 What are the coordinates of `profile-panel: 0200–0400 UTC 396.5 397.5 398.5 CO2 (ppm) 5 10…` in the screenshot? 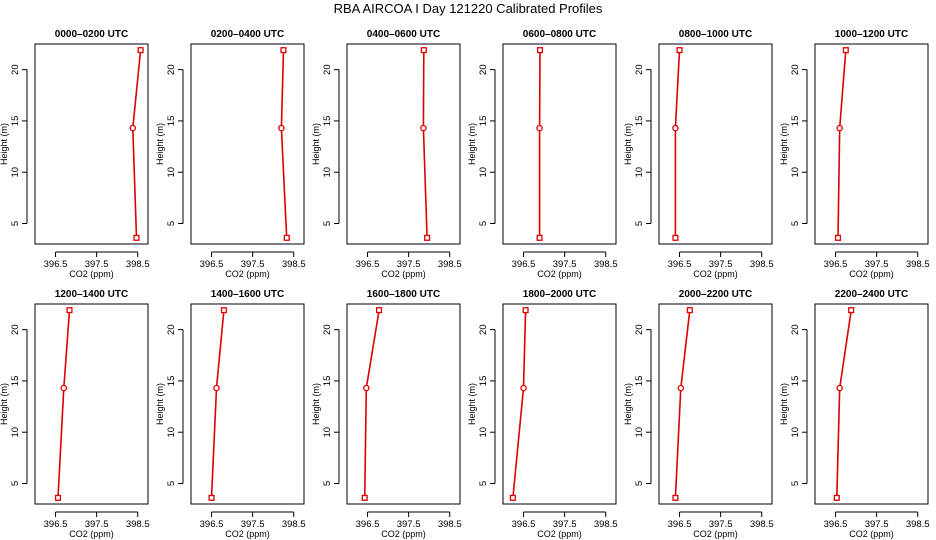 It's located at (230, 154).